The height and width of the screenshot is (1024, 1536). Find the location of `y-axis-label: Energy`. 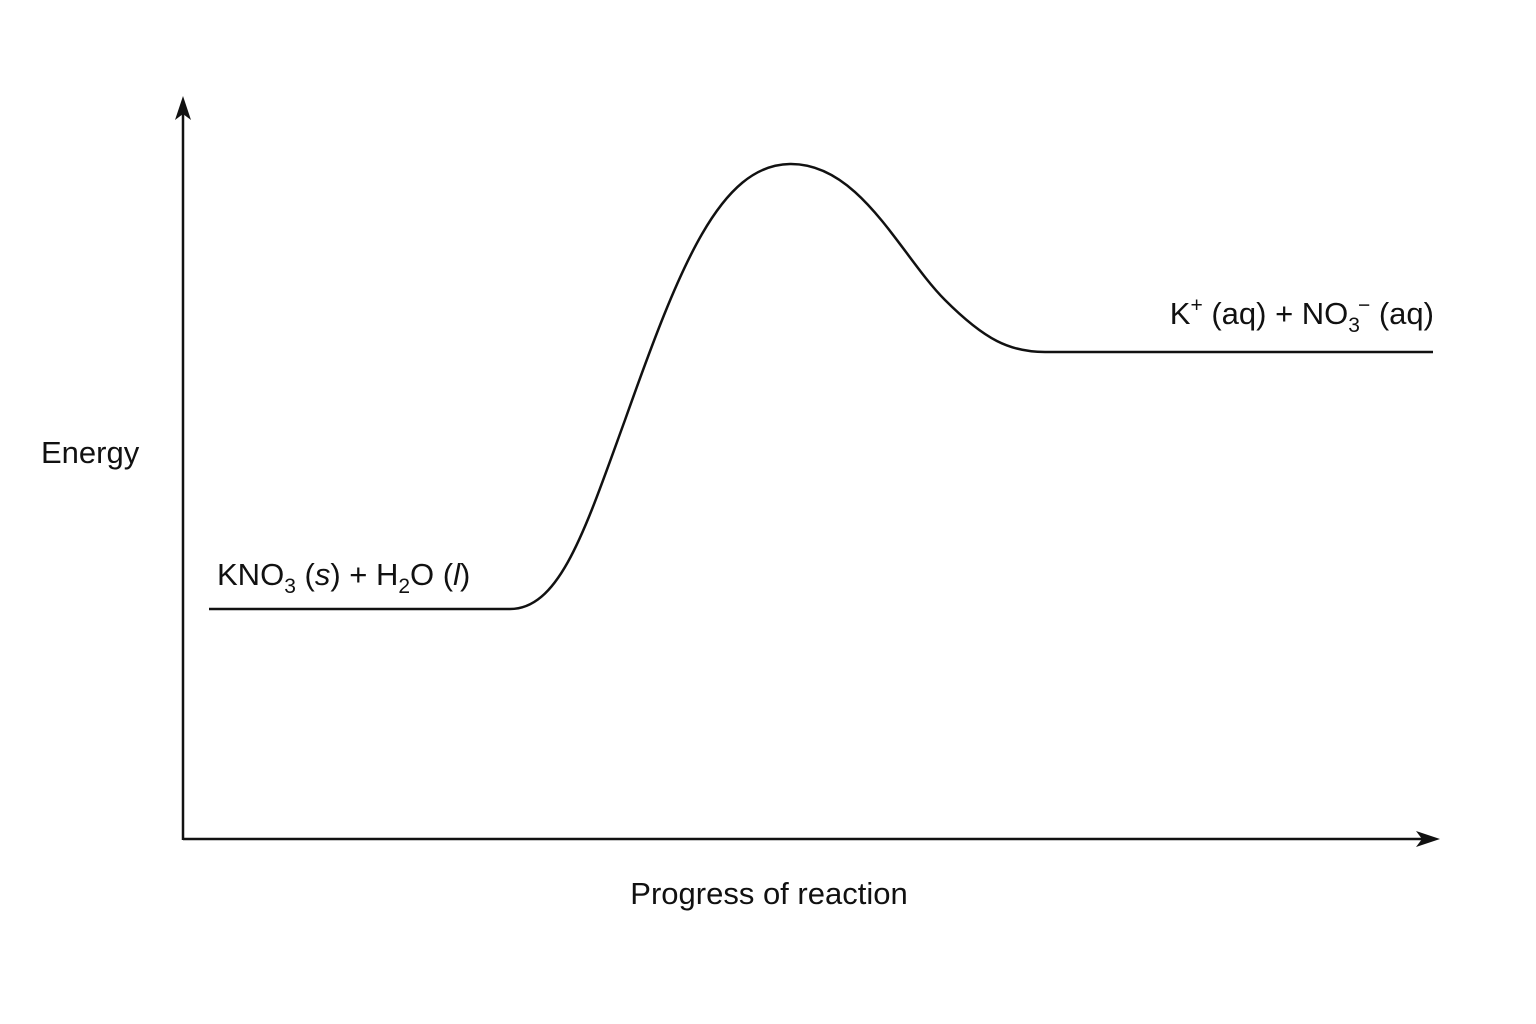

y-axis-label: Energy is located at coordinates (90, 452).